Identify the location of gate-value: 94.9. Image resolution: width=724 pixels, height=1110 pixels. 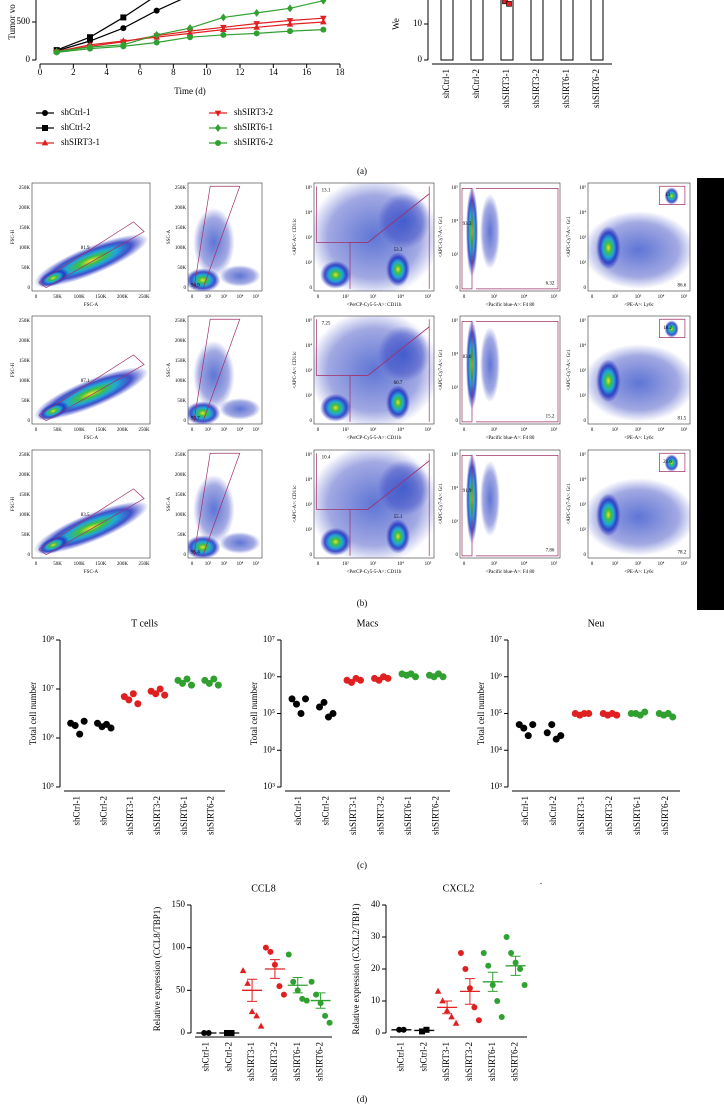
(195, 286).